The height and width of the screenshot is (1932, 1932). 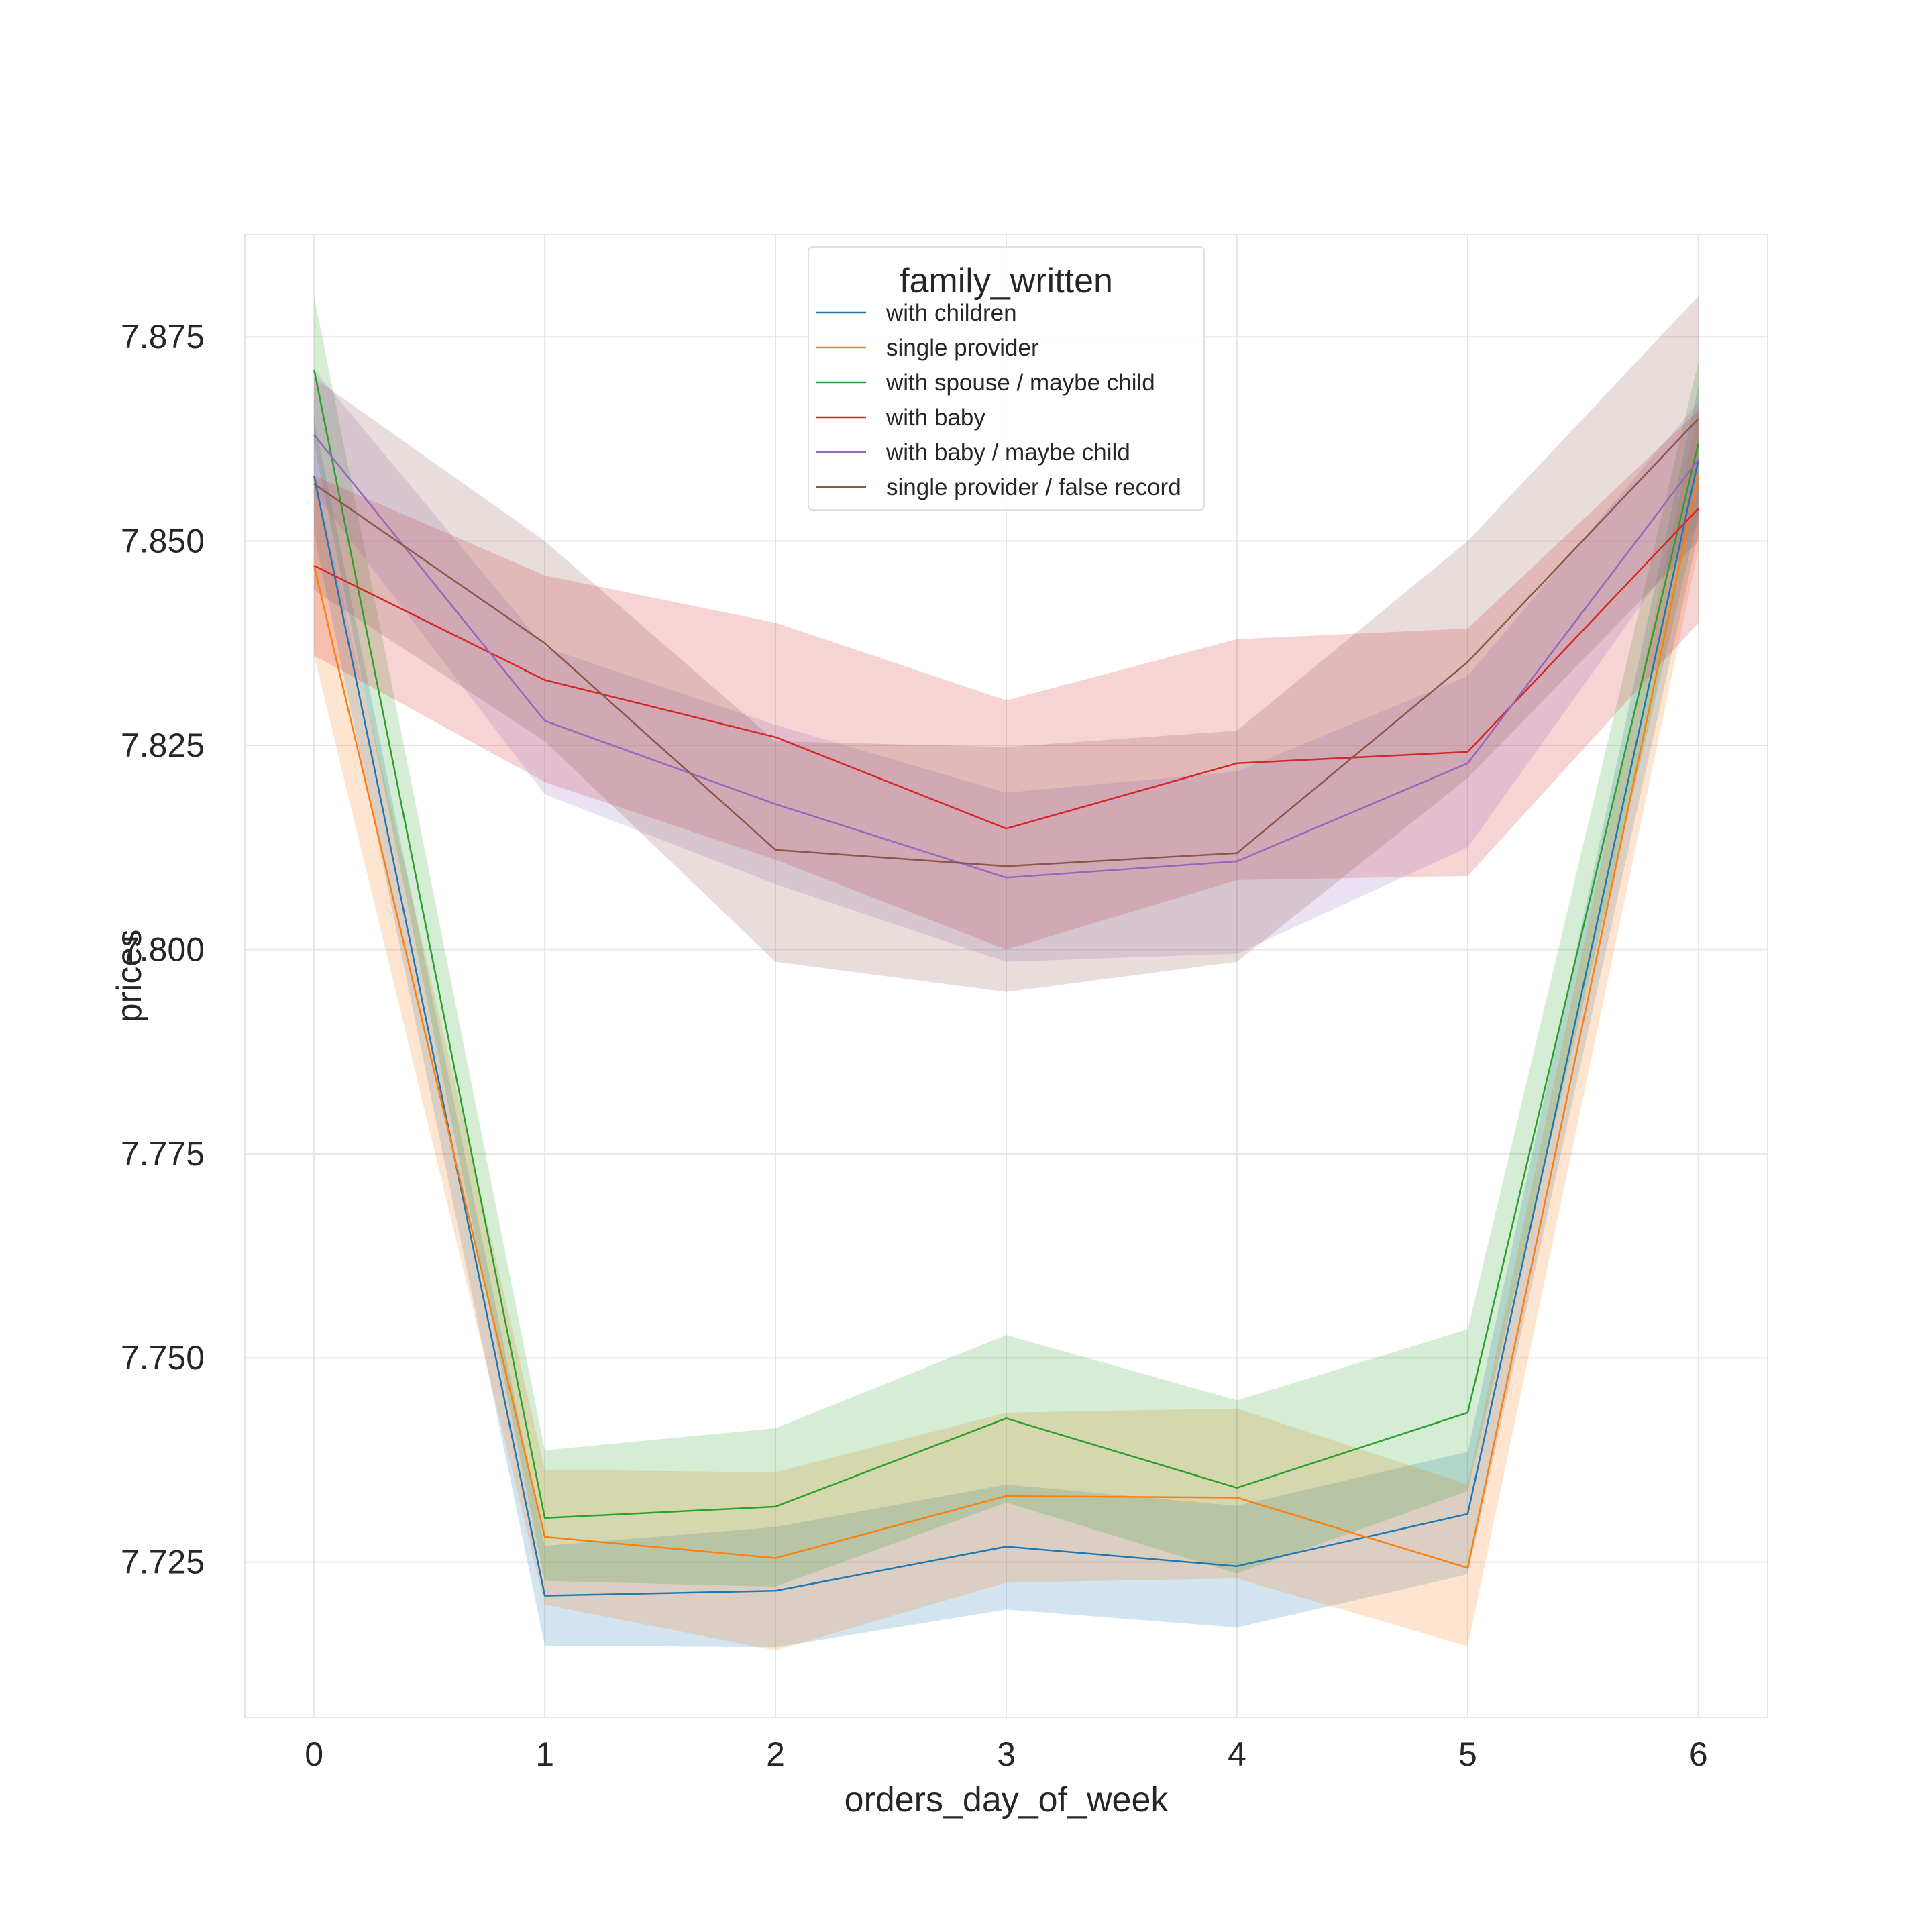 I want to click on x-tick-label: 1, so click(x=544, y=1754).